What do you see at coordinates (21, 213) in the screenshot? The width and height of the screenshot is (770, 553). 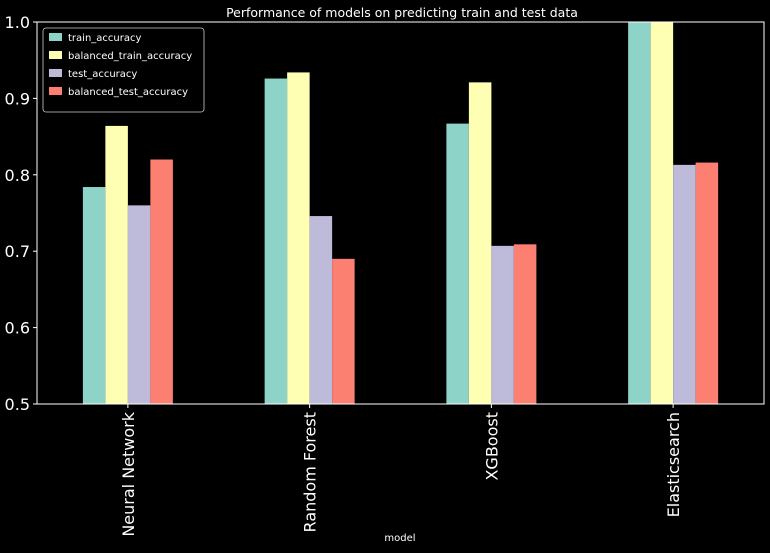 I see `y-axis: 0.5 0.6 0.7 0.8 0.9 1.0` at bounding box center [21, 213].